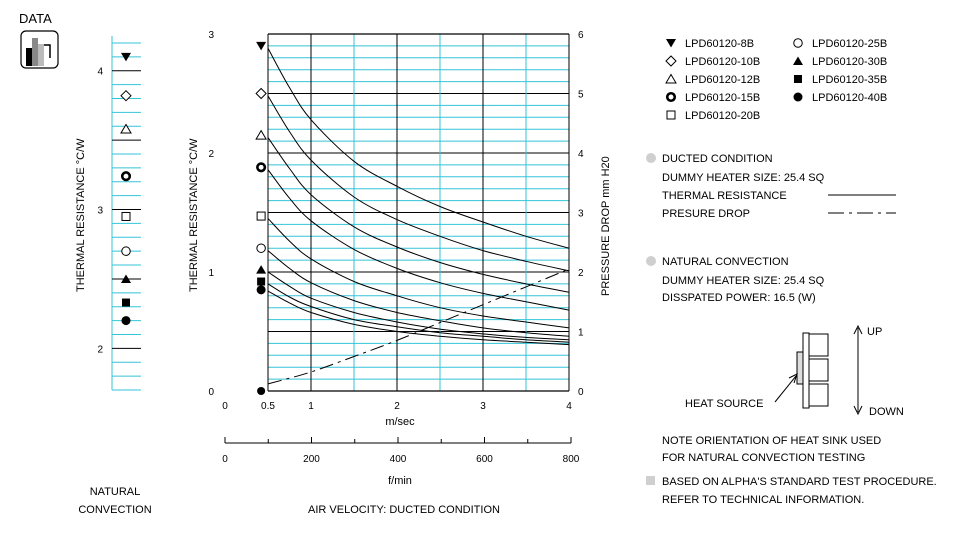  Describe the element at coordinates (719, 44) in the screenshot. I see `legend-label: LPD60120-8B` at that location.